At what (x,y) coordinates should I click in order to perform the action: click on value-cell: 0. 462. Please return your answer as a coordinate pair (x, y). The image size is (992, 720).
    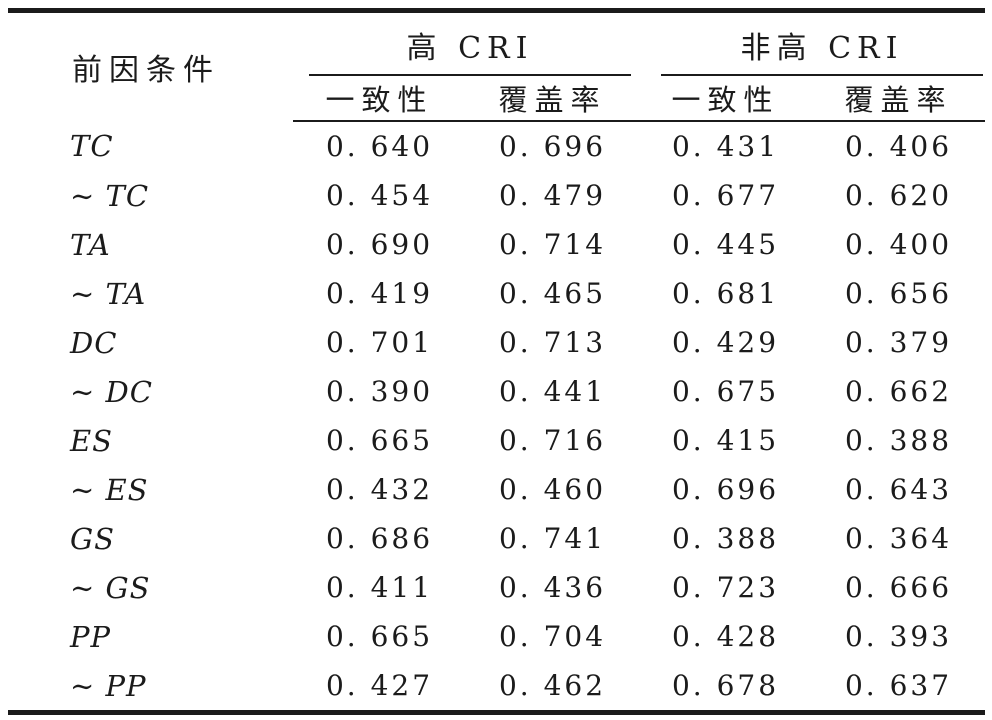
    Looking at the image, I should click on (552, 685).